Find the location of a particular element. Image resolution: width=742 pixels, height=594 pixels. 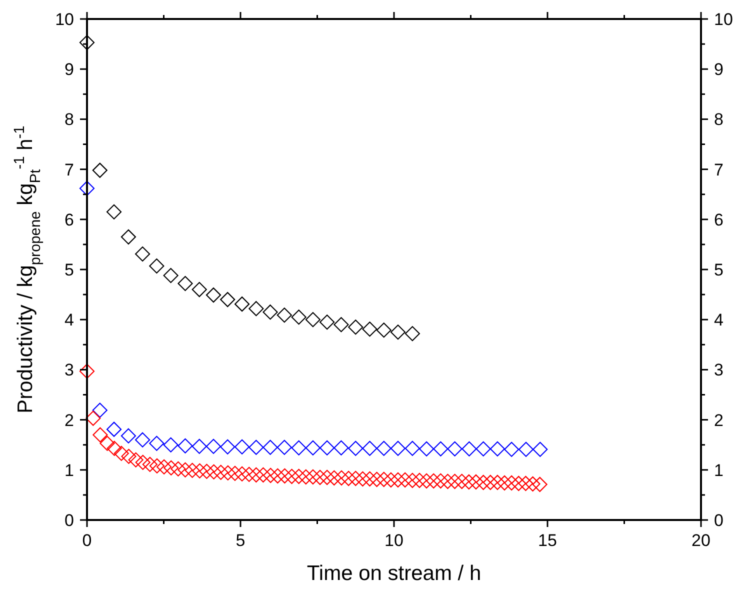

y2-tick-label: 4 is located at coordinates (719, 320).